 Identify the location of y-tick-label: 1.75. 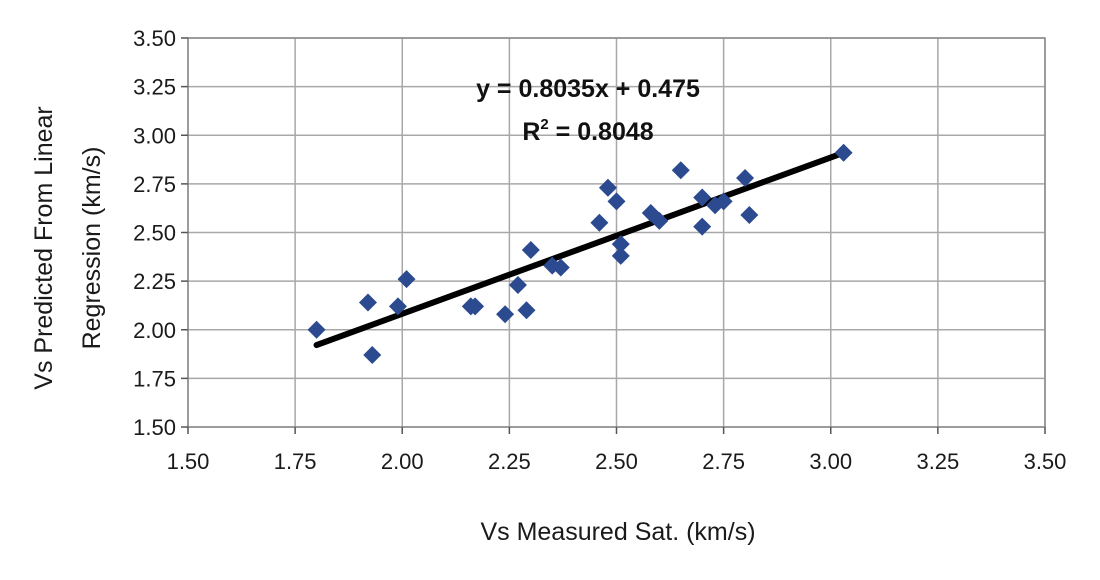
(154, 378).